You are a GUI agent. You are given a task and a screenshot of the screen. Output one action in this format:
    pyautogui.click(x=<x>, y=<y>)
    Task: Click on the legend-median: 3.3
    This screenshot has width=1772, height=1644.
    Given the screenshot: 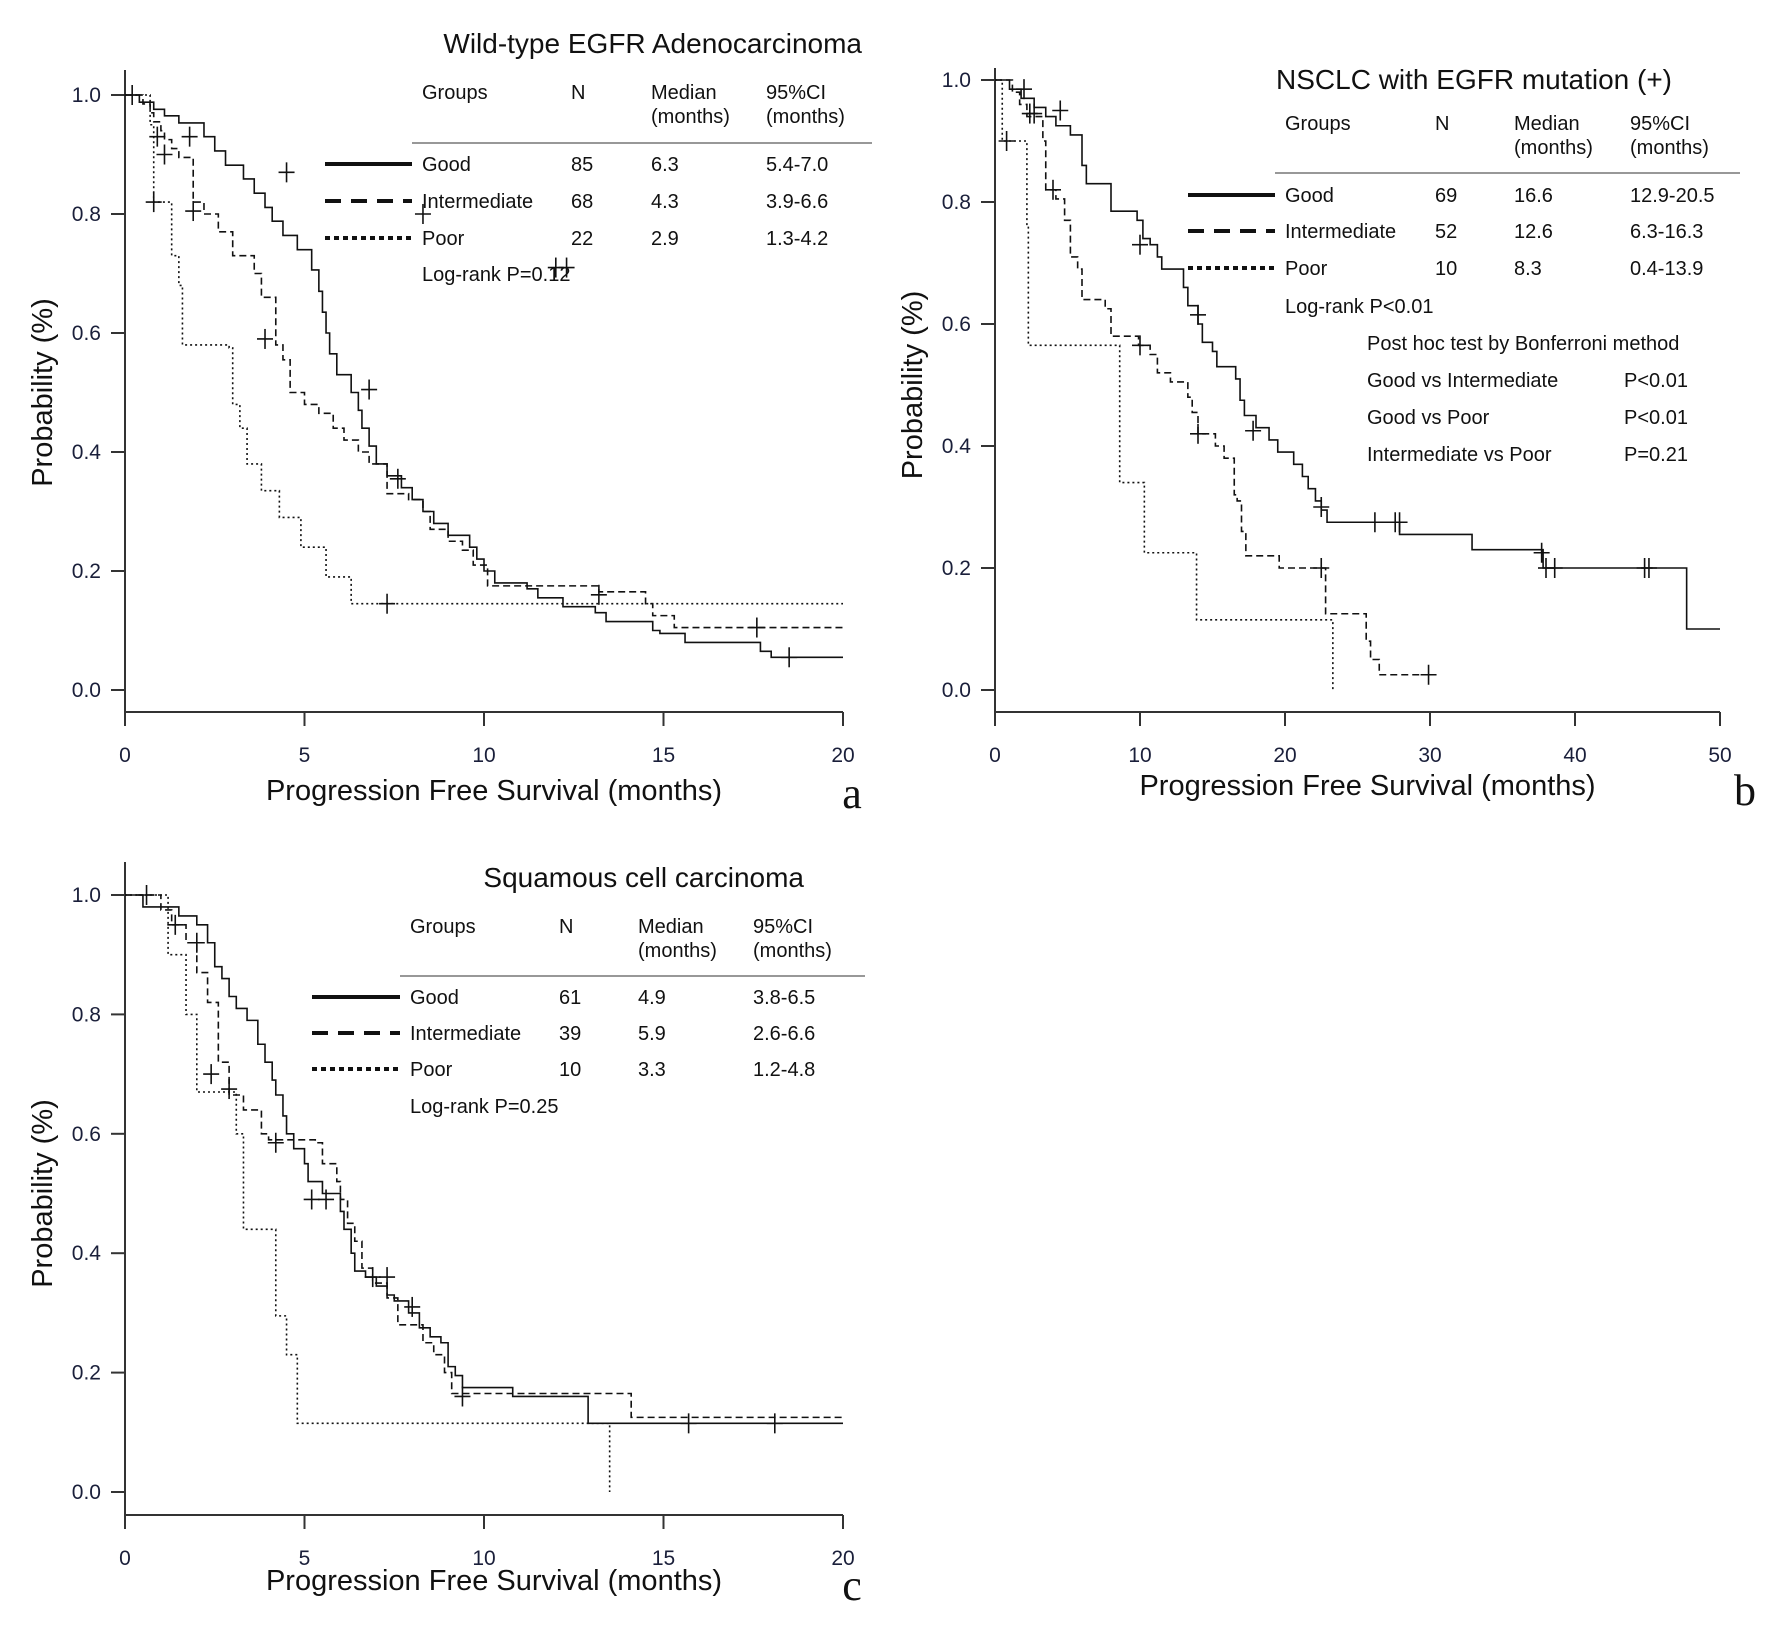 What is the action you would take?
    pyautogui.click(x=652, y=1070)
    